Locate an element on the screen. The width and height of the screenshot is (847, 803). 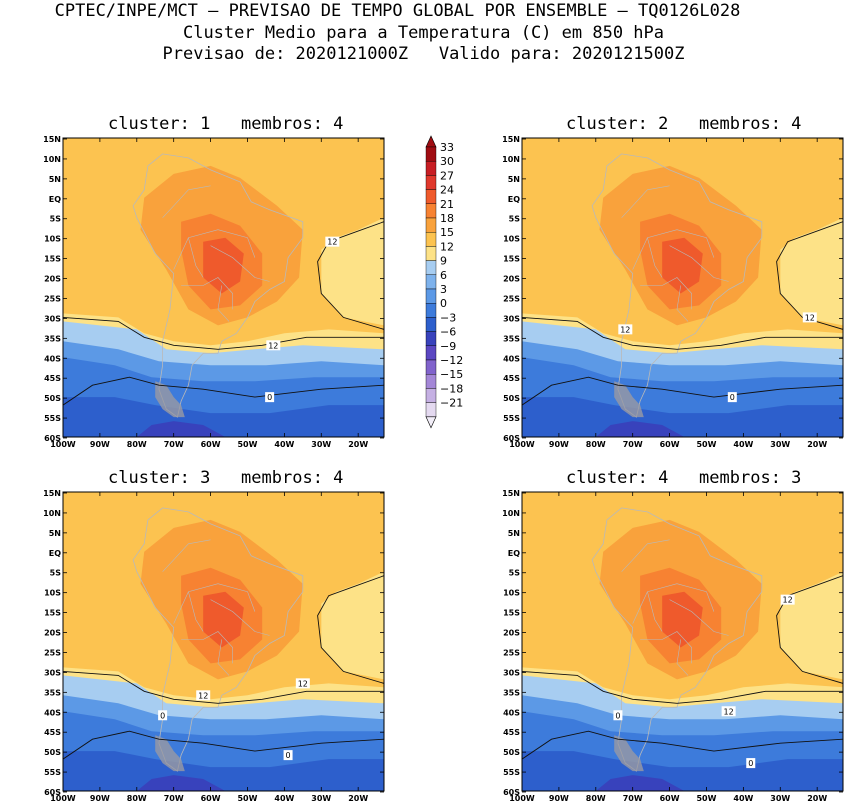
colorbar-label: 18 is located at coordinates (447, 218).